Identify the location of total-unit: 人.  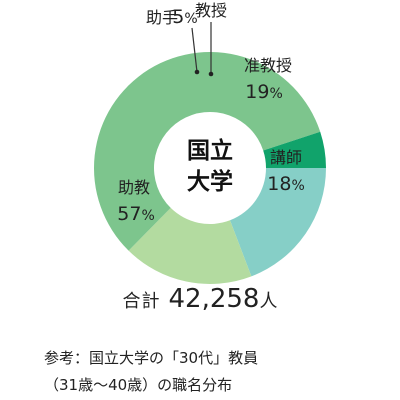
(268, 301).